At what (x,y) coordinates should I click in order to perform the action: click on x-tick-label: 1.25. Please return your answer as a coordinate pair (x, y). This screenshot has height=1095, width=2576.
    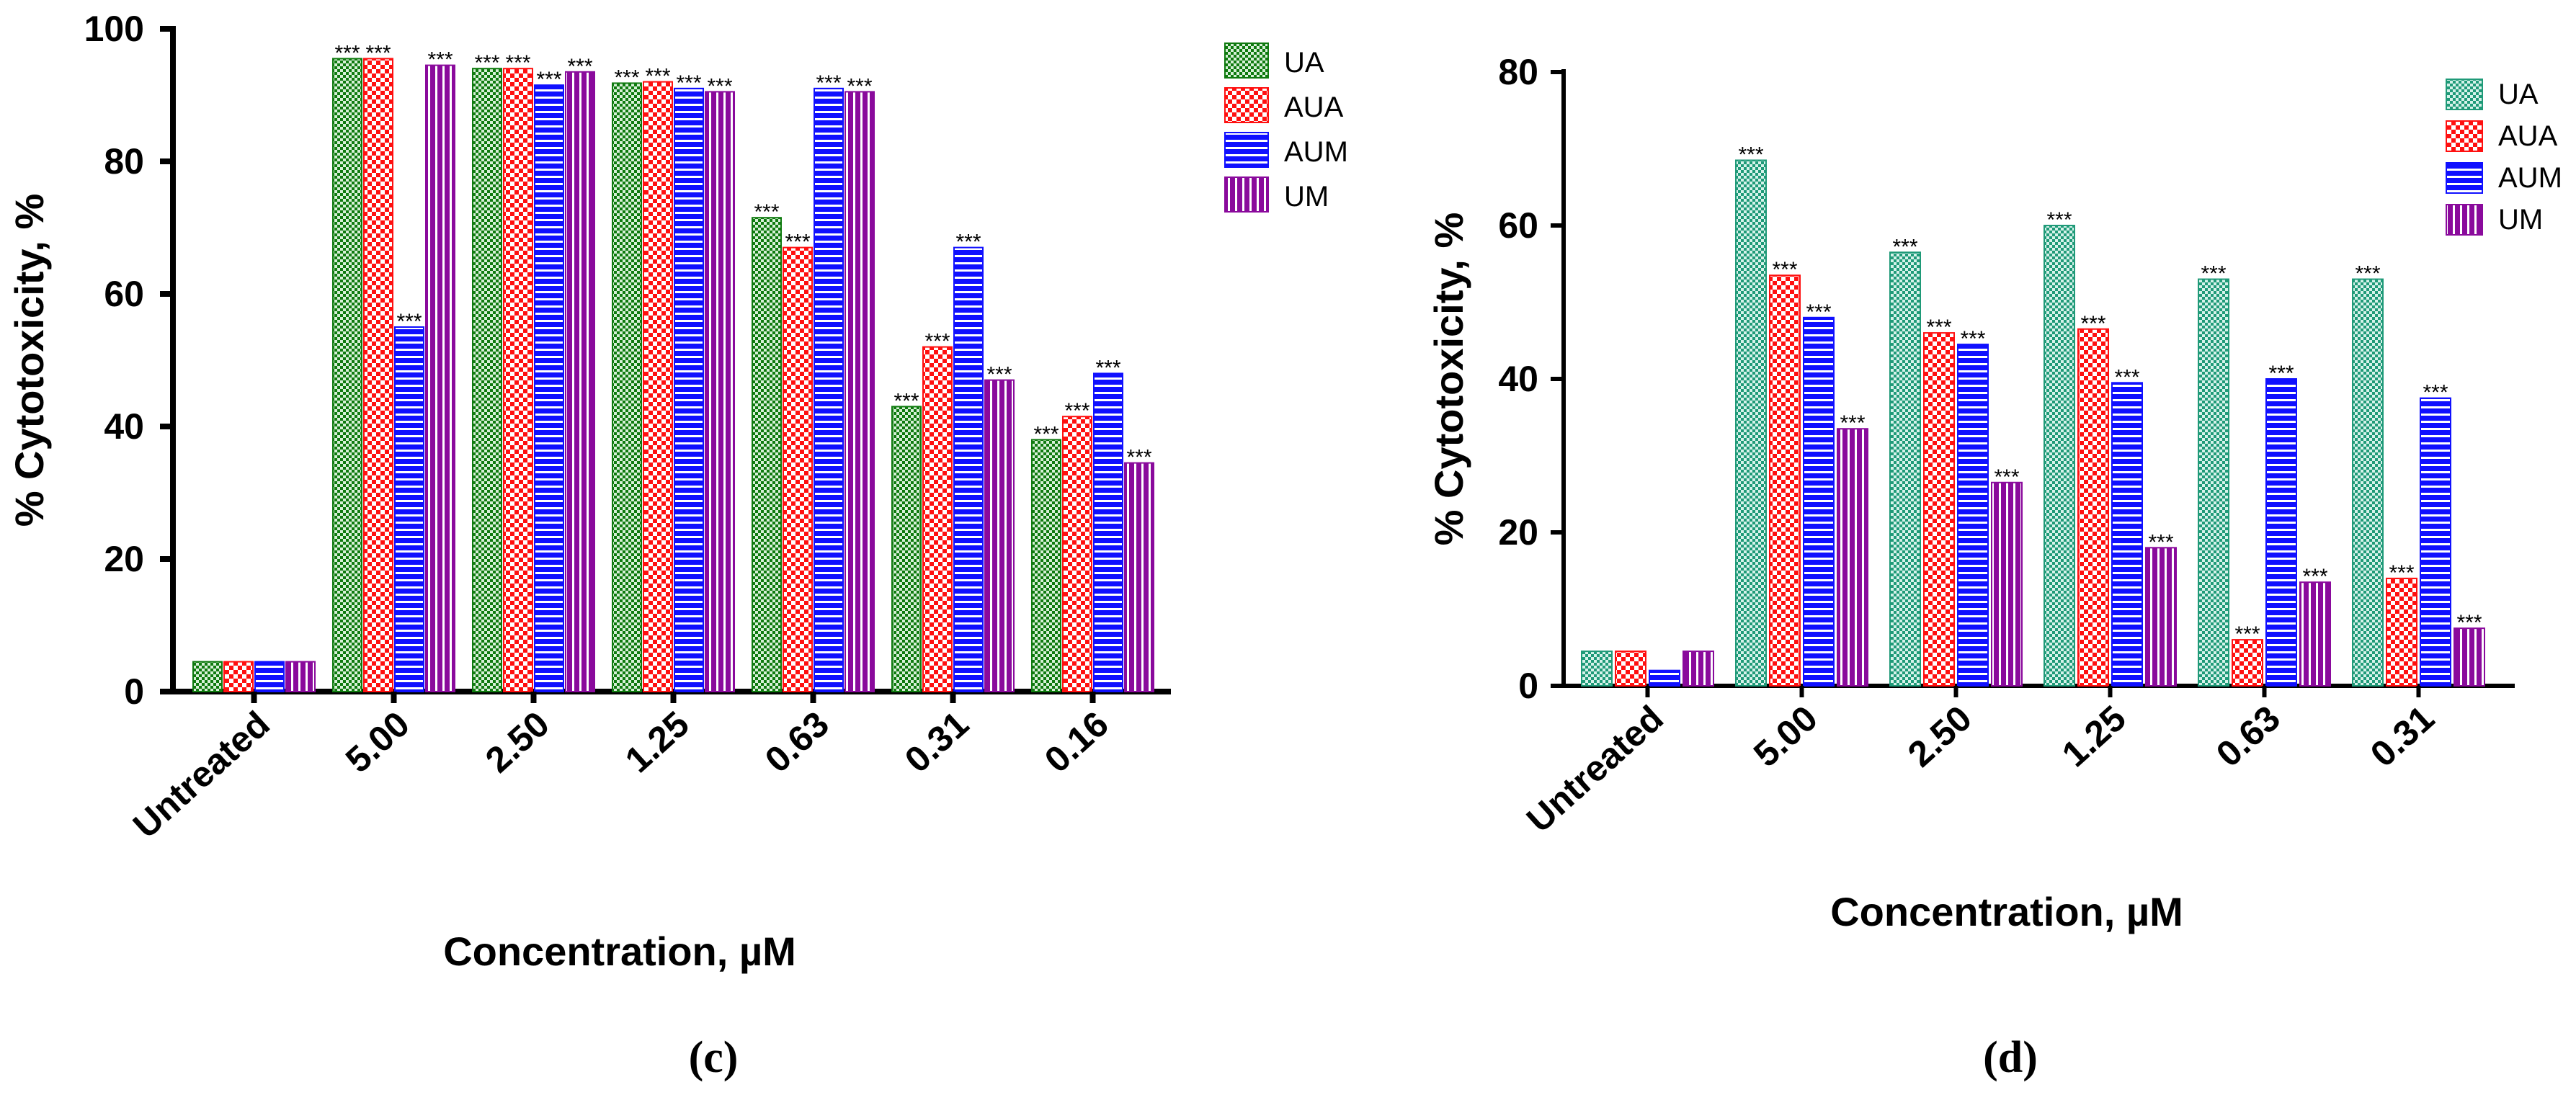
    Looking at the image, I should click on (657, 743).